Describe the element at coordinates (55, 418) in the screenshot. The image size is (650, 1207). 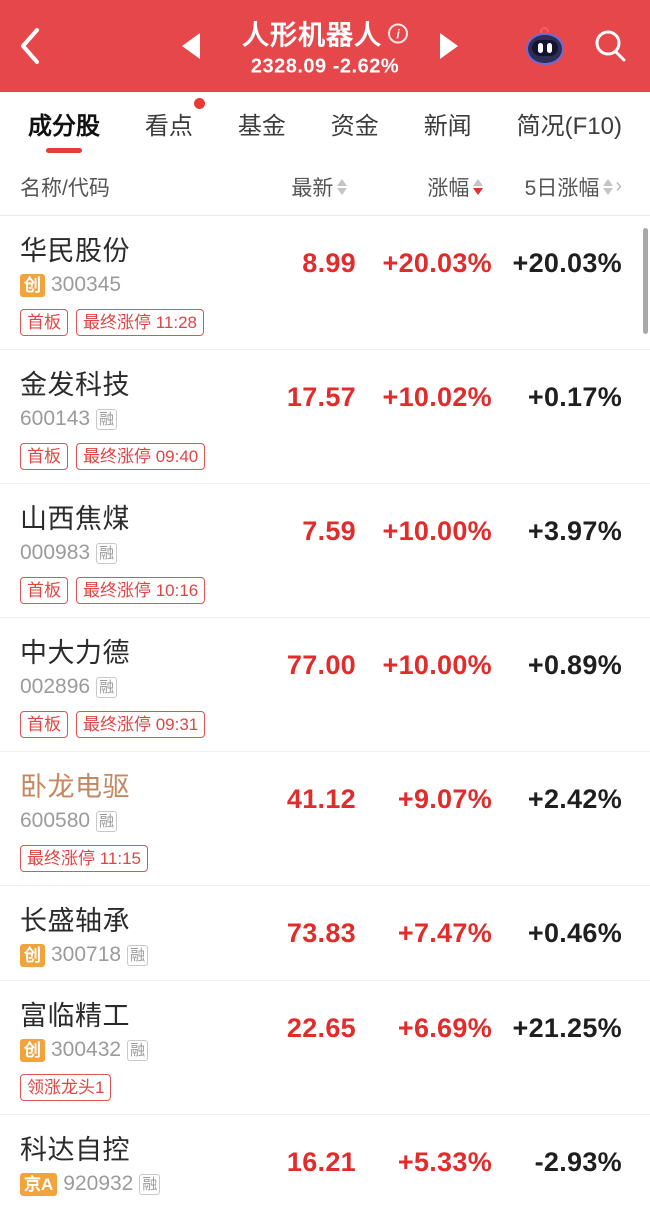
I see `stock-code: 600143` at that location.